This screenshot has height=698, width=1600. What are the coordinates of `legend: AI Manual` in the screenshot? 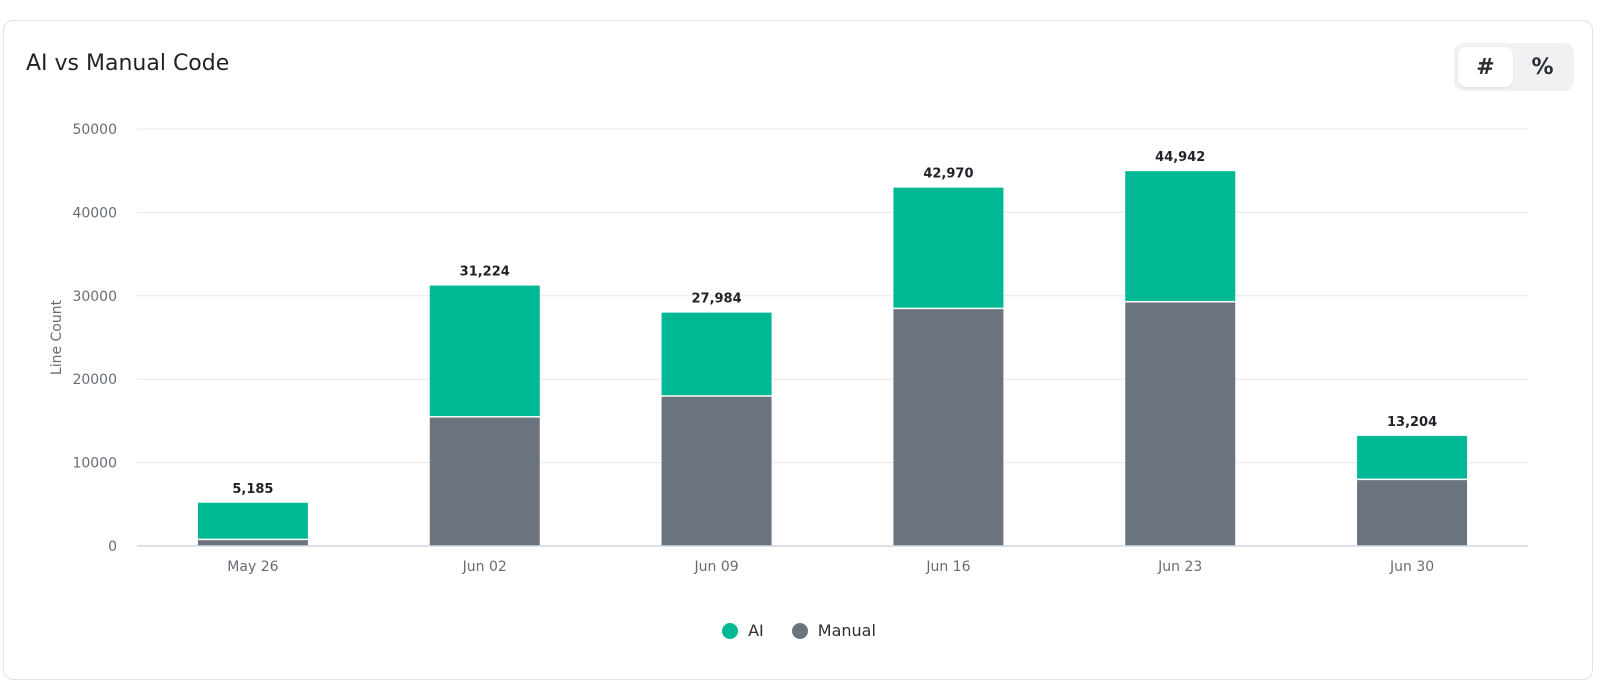 It's located at (799, 630).